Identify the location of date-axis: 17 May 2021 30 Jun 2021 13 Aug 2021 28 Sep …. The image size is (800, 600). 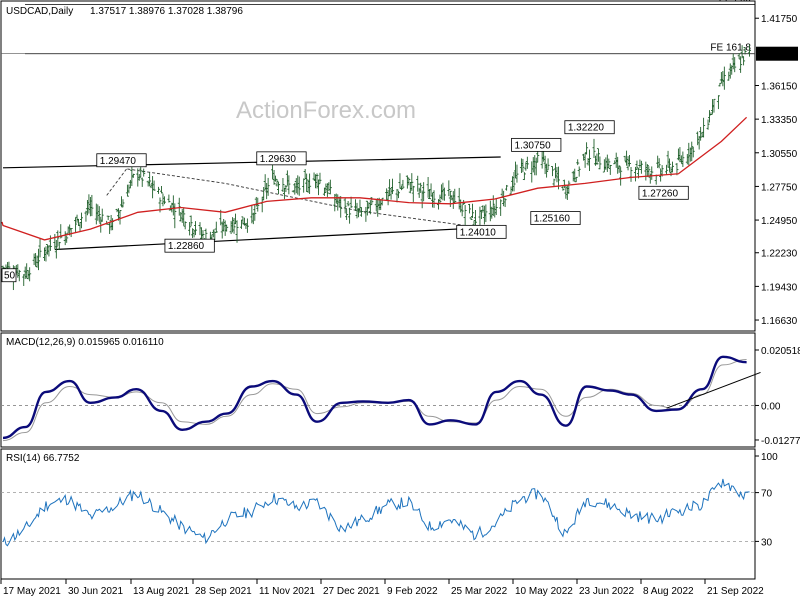
(382, 588).